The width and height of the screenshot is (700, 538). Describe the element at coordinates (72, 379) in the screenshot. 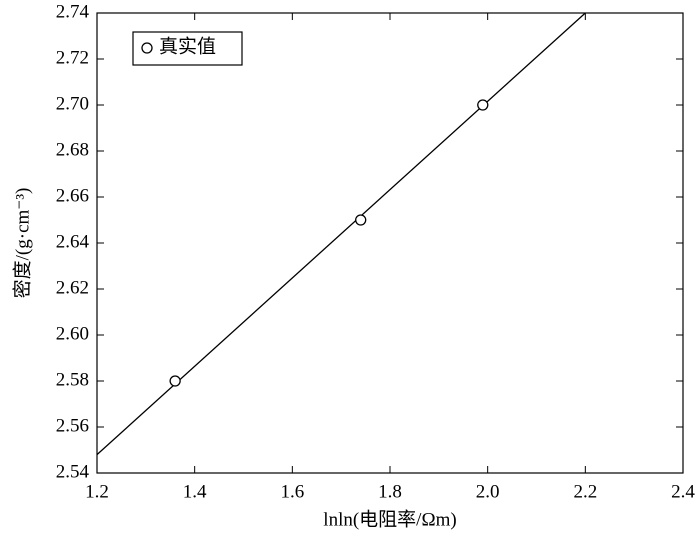

I see `y-tick-label: 2.58` at that location.